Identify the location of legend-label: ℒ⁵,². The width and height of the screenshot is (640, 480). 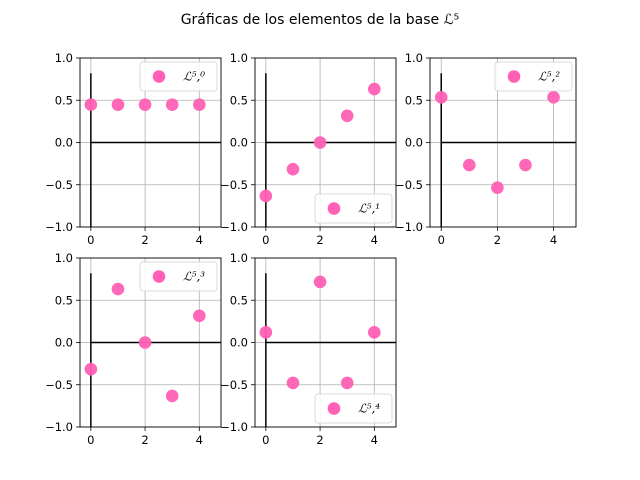
(549, 77).